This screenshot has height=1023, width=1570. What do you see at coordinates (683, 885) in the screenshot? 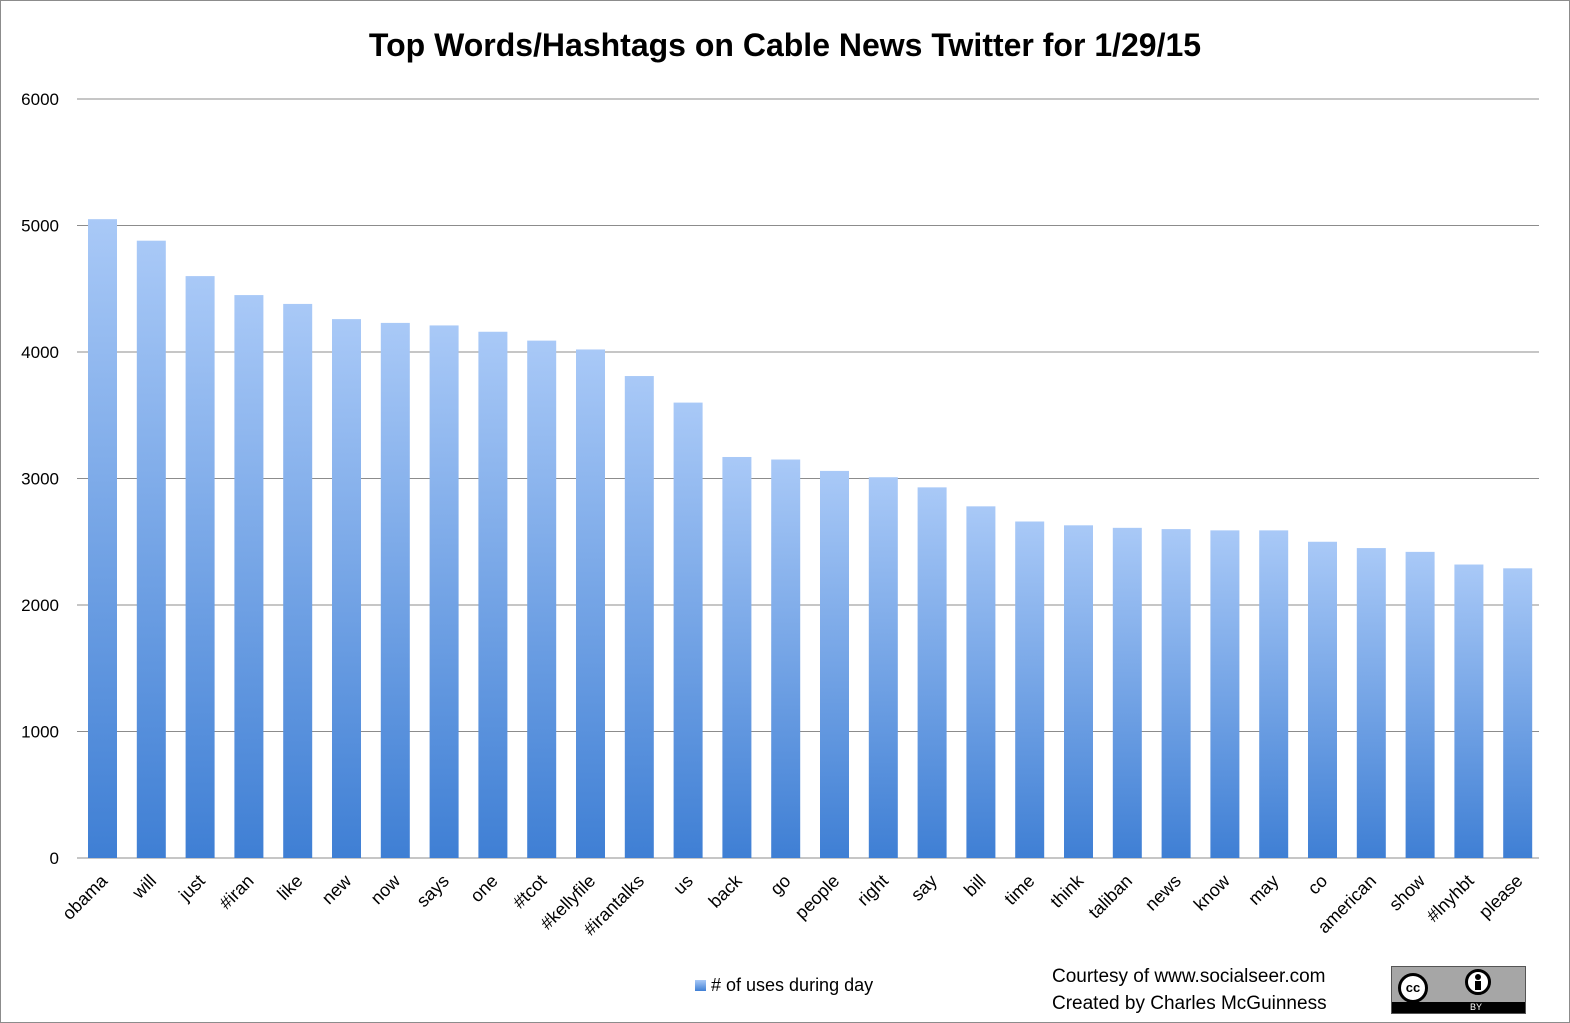
I see `x-tick-label: us` at bounding box center [683, 885].